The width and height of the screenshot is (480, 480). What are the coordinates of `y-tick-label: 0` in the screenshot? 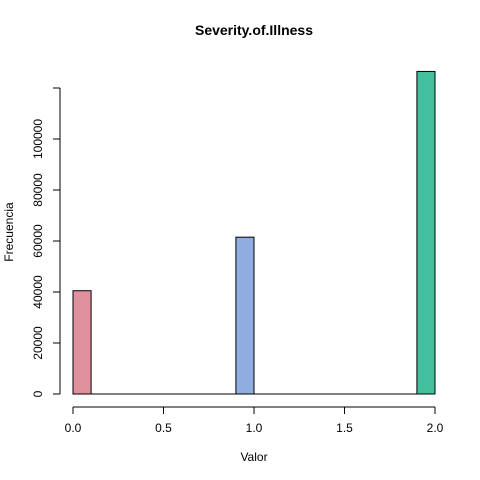 It's located at (38, 393).